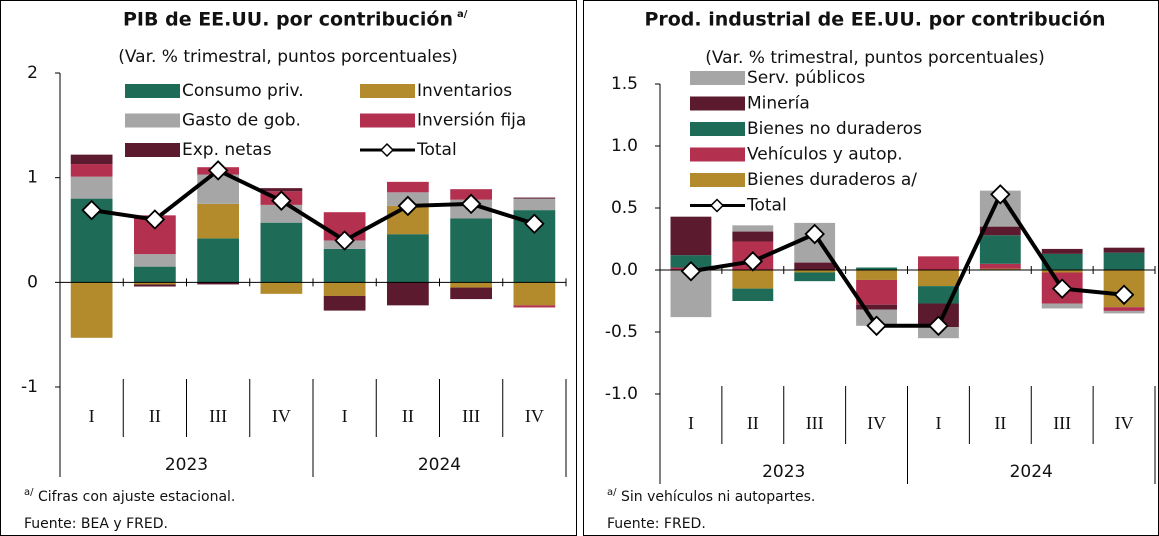 Image resolution: width=1159 pixels, height=536 pixels. I want to click on legend-label: Bienes no duraderos, so click(834, 129).